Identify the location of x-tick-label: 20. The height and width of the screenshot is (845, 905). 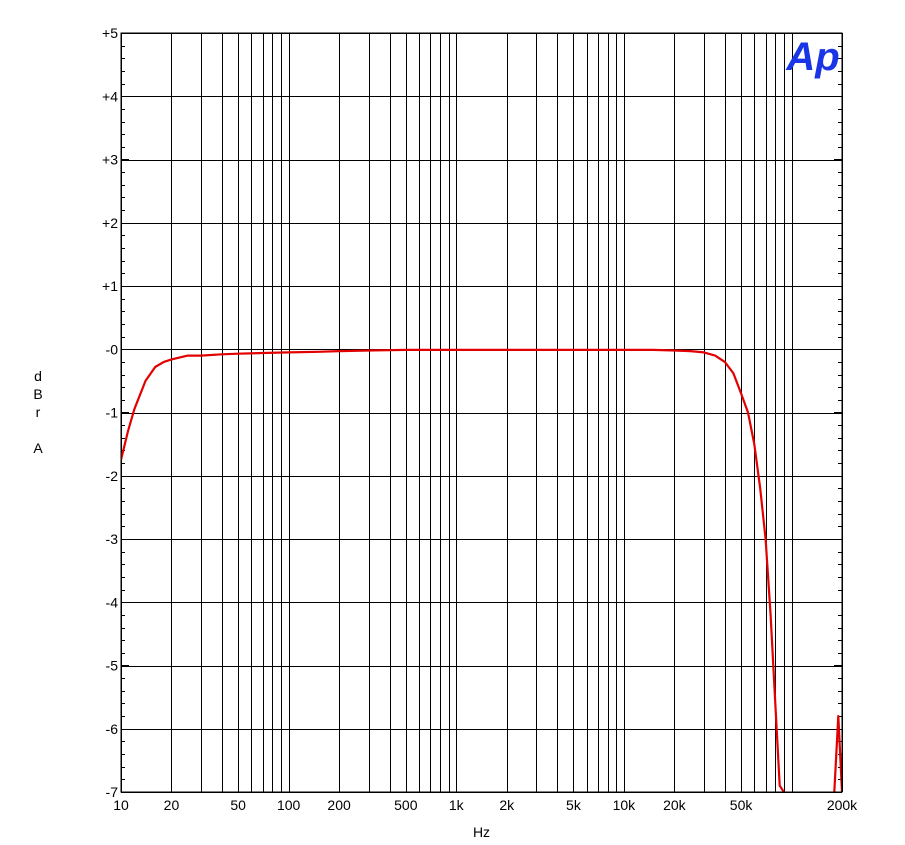
(172, 805).